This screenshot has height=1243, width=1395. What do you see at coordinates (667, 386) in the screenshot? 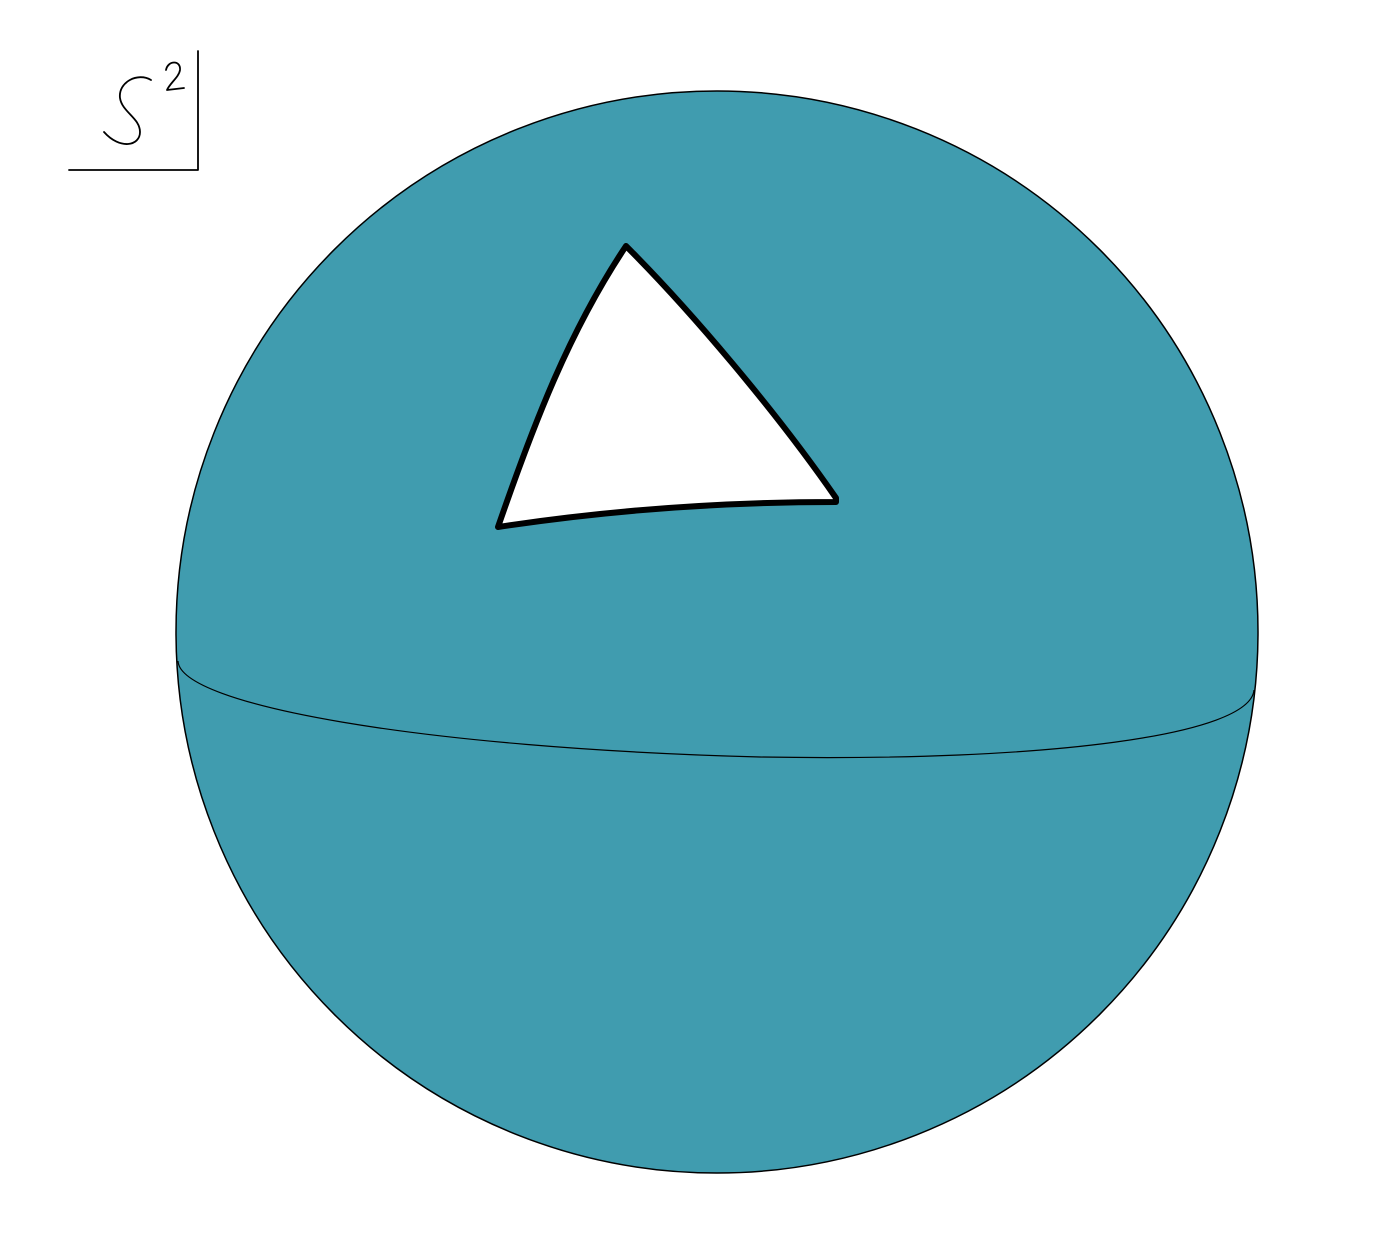
I see `spherical-triangle` at bounding box center [667, 386].